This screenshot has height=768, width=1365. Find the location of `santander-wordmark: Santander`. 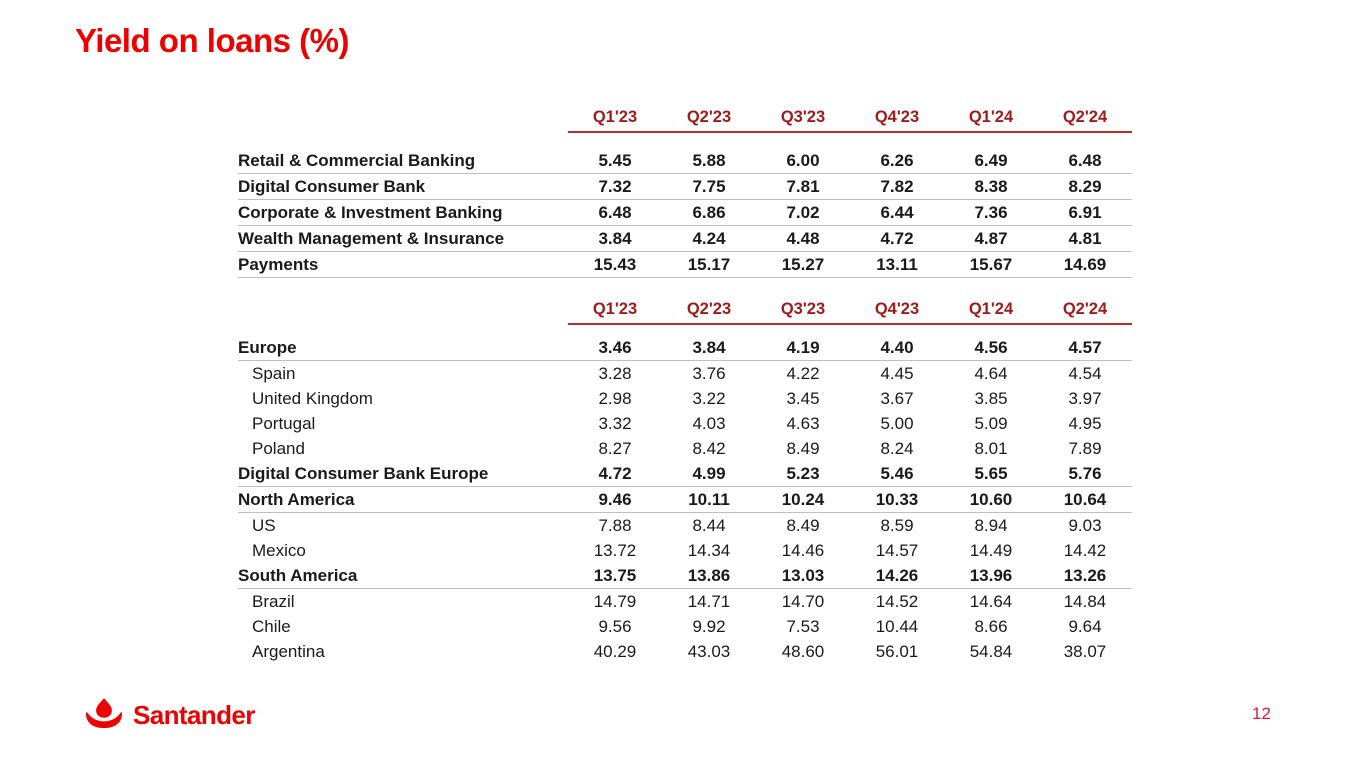

santander-wordmark: Santander is located at coordinates (194, 714).